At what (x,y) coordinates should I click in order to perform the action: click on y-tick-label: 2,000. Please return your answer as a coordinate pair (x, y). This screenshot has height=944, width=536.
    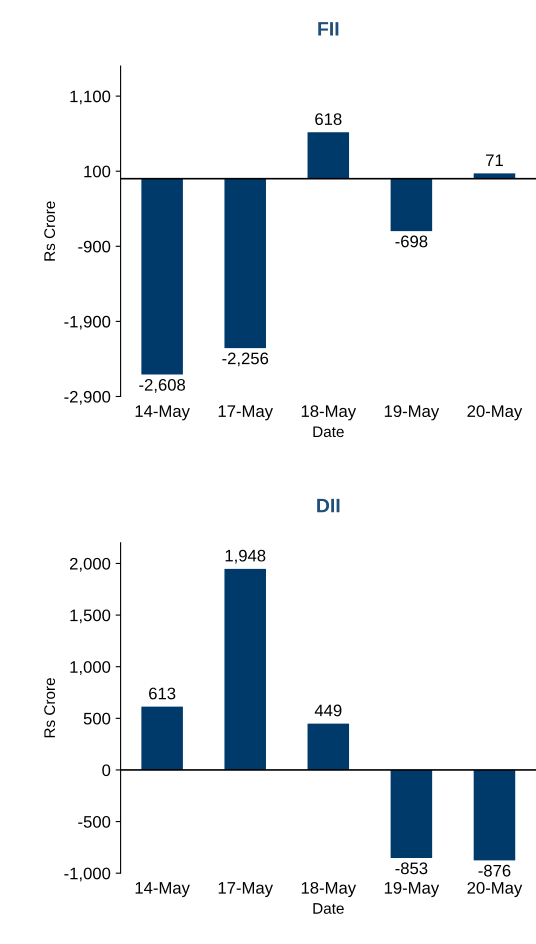
    Looking at the image, I should click on (90, 565).